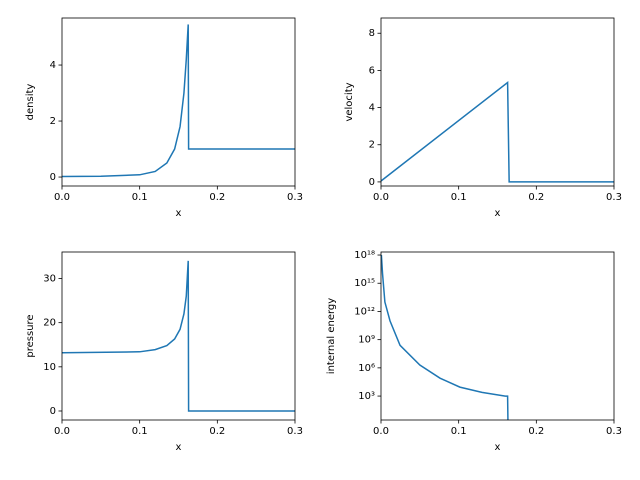  What do you see at coordinates (372, 33) in the screenshot?
I see `y-tick-label: 8` at bounding box center [372, 33].